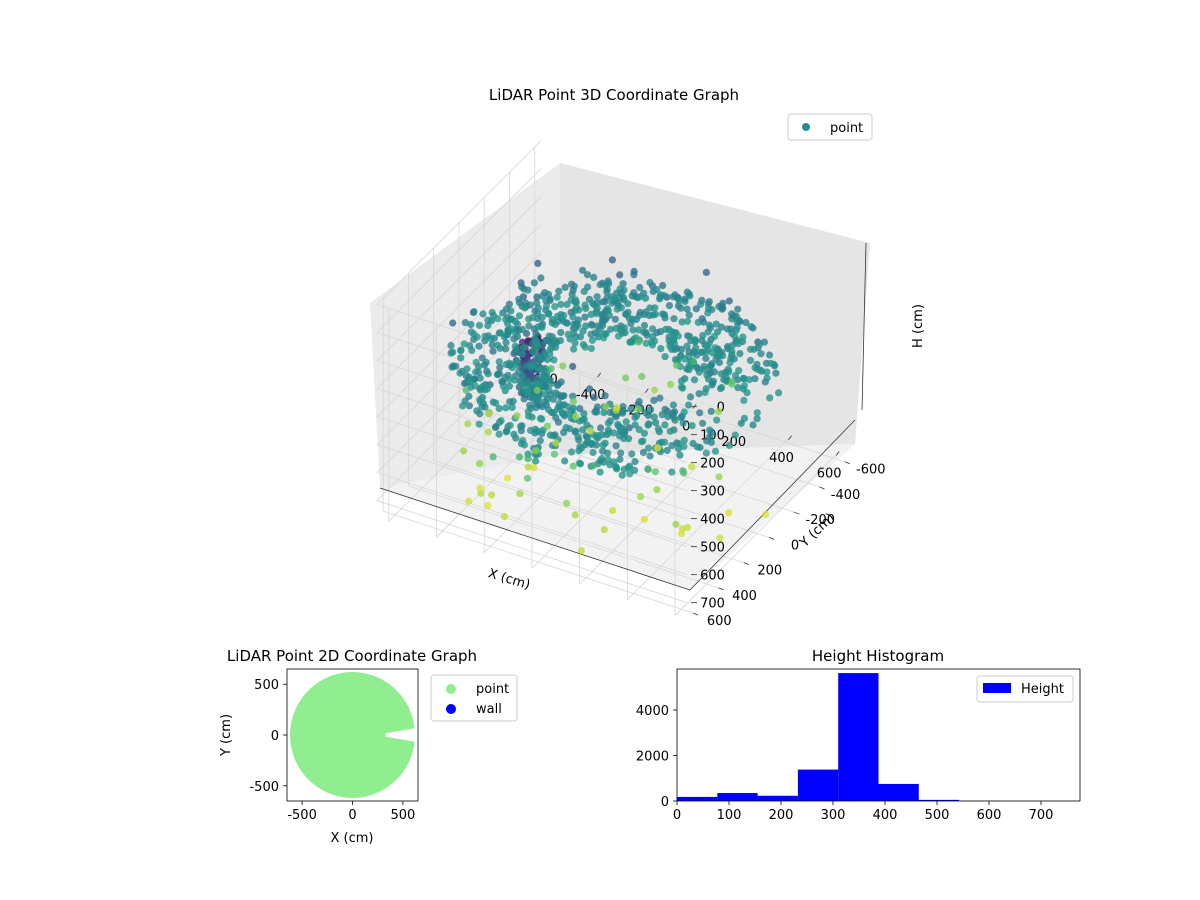 The height and width of the screenshot is (900, 1200). Describe the element at coordinates (652, 711) in the screenshot. I see `y-tick-label-histogram: 4000` at that location.